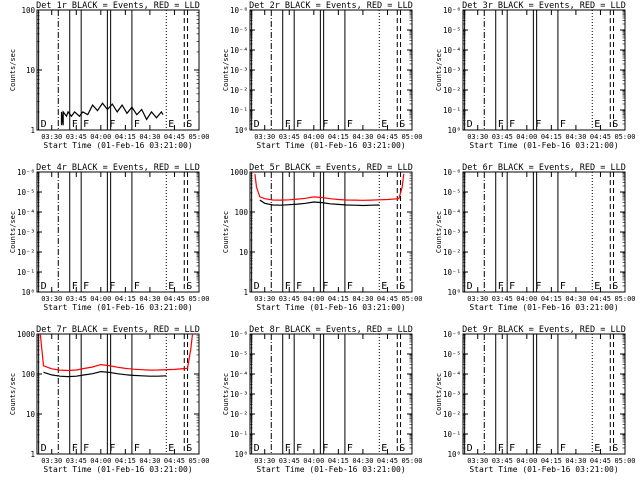  Describe the element at coordinates (239, 172) in the screenshot. I see `y-tick-label: 1000` at that location.